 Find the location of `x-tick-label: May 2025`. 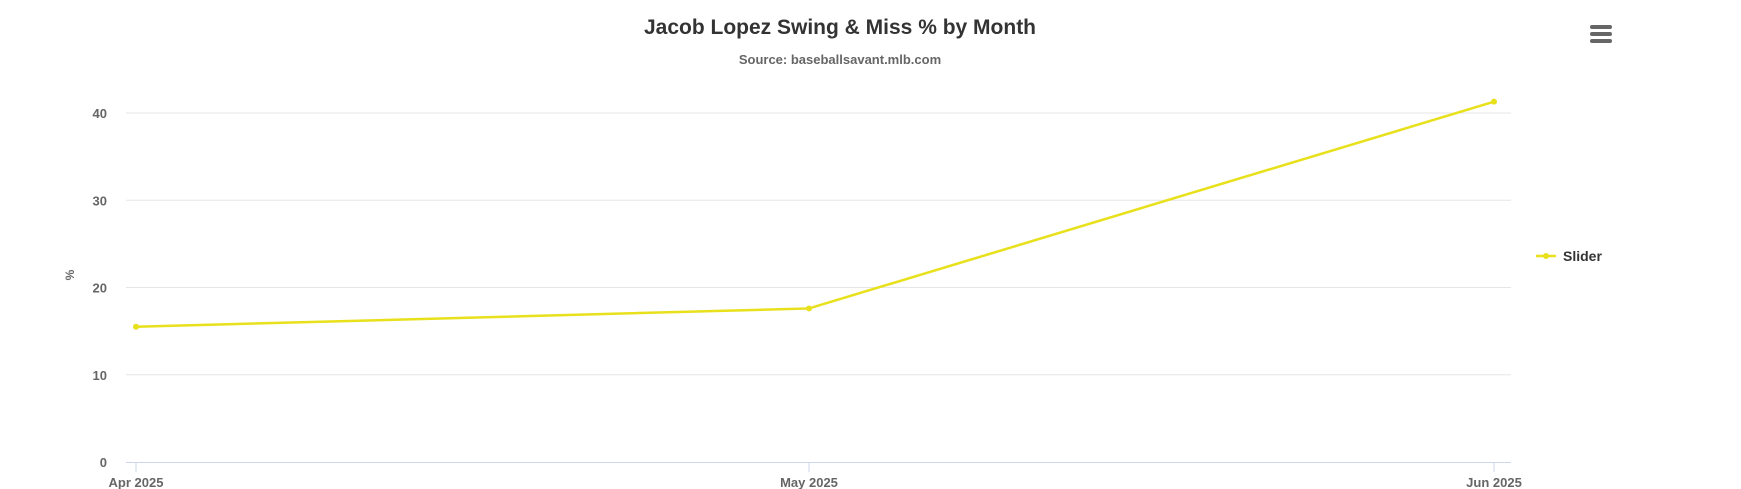

x-tick-label: May 2025 is located at coordinates (809, 482).